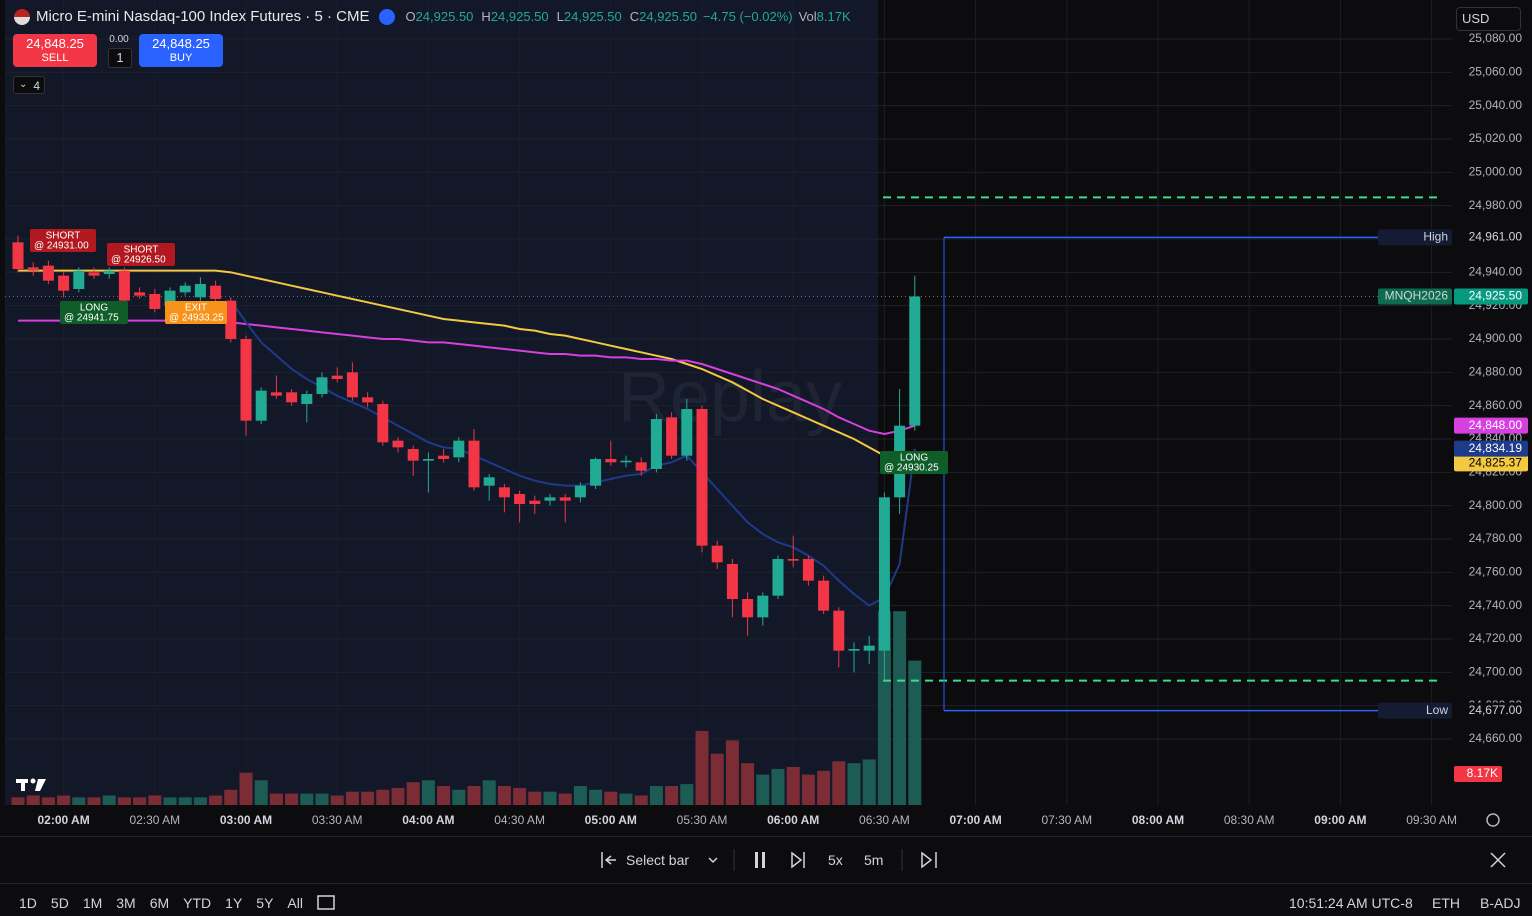 This screenshot has width=1532, height=916. What do you see at coordinates (327, 902) in the screenshot?
I see `calendar-icon` at bounding box center [327, 902].